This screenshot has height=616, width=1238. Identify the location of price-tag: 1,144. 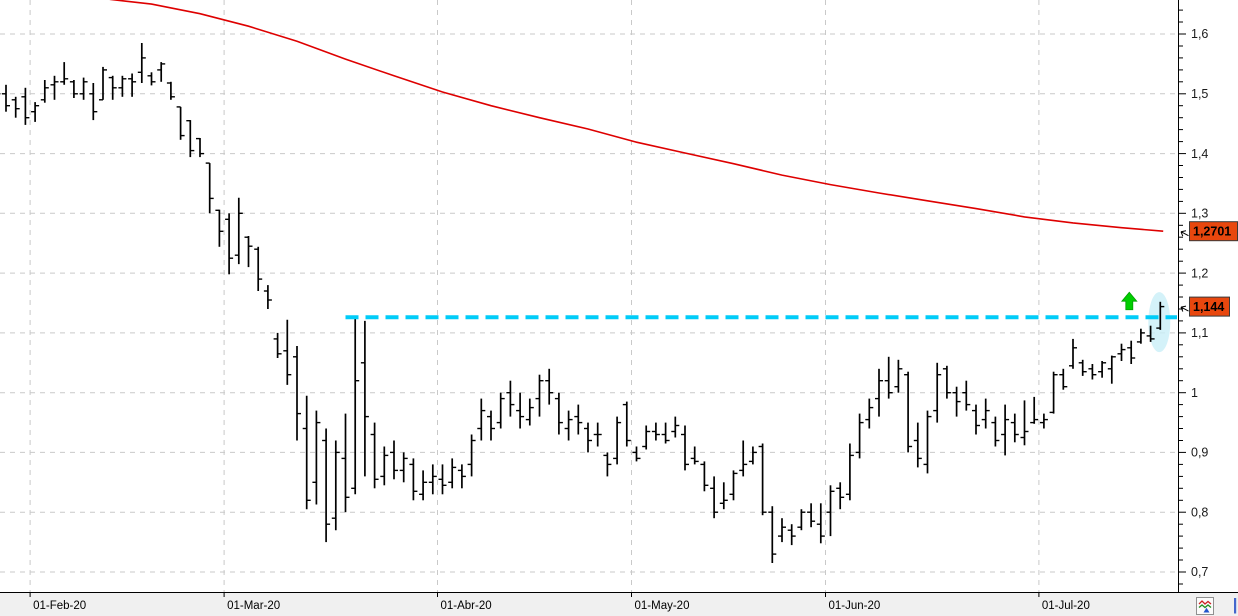
(1205, 306).